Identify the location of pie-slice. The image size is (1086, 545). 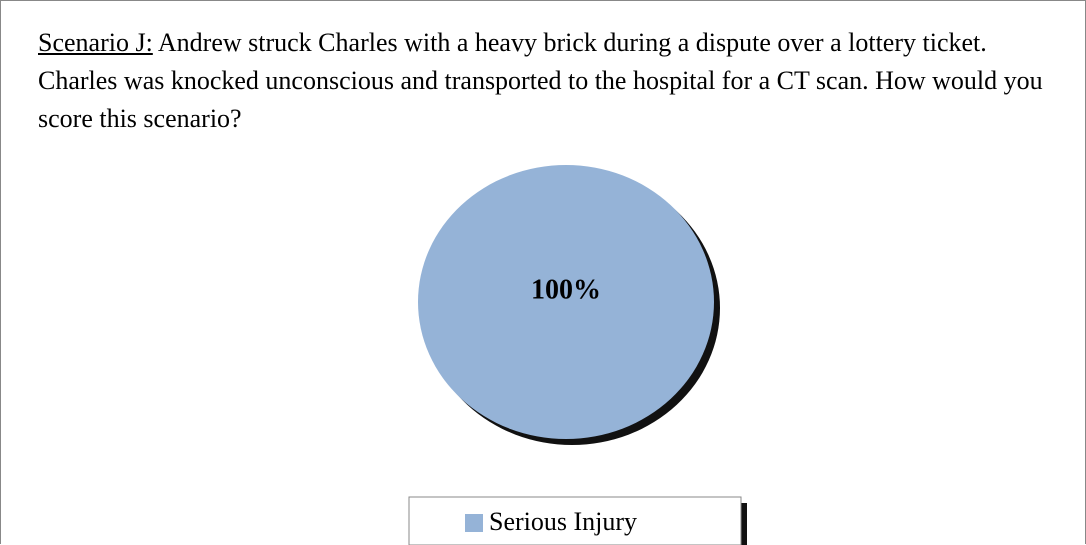
(566, 302).